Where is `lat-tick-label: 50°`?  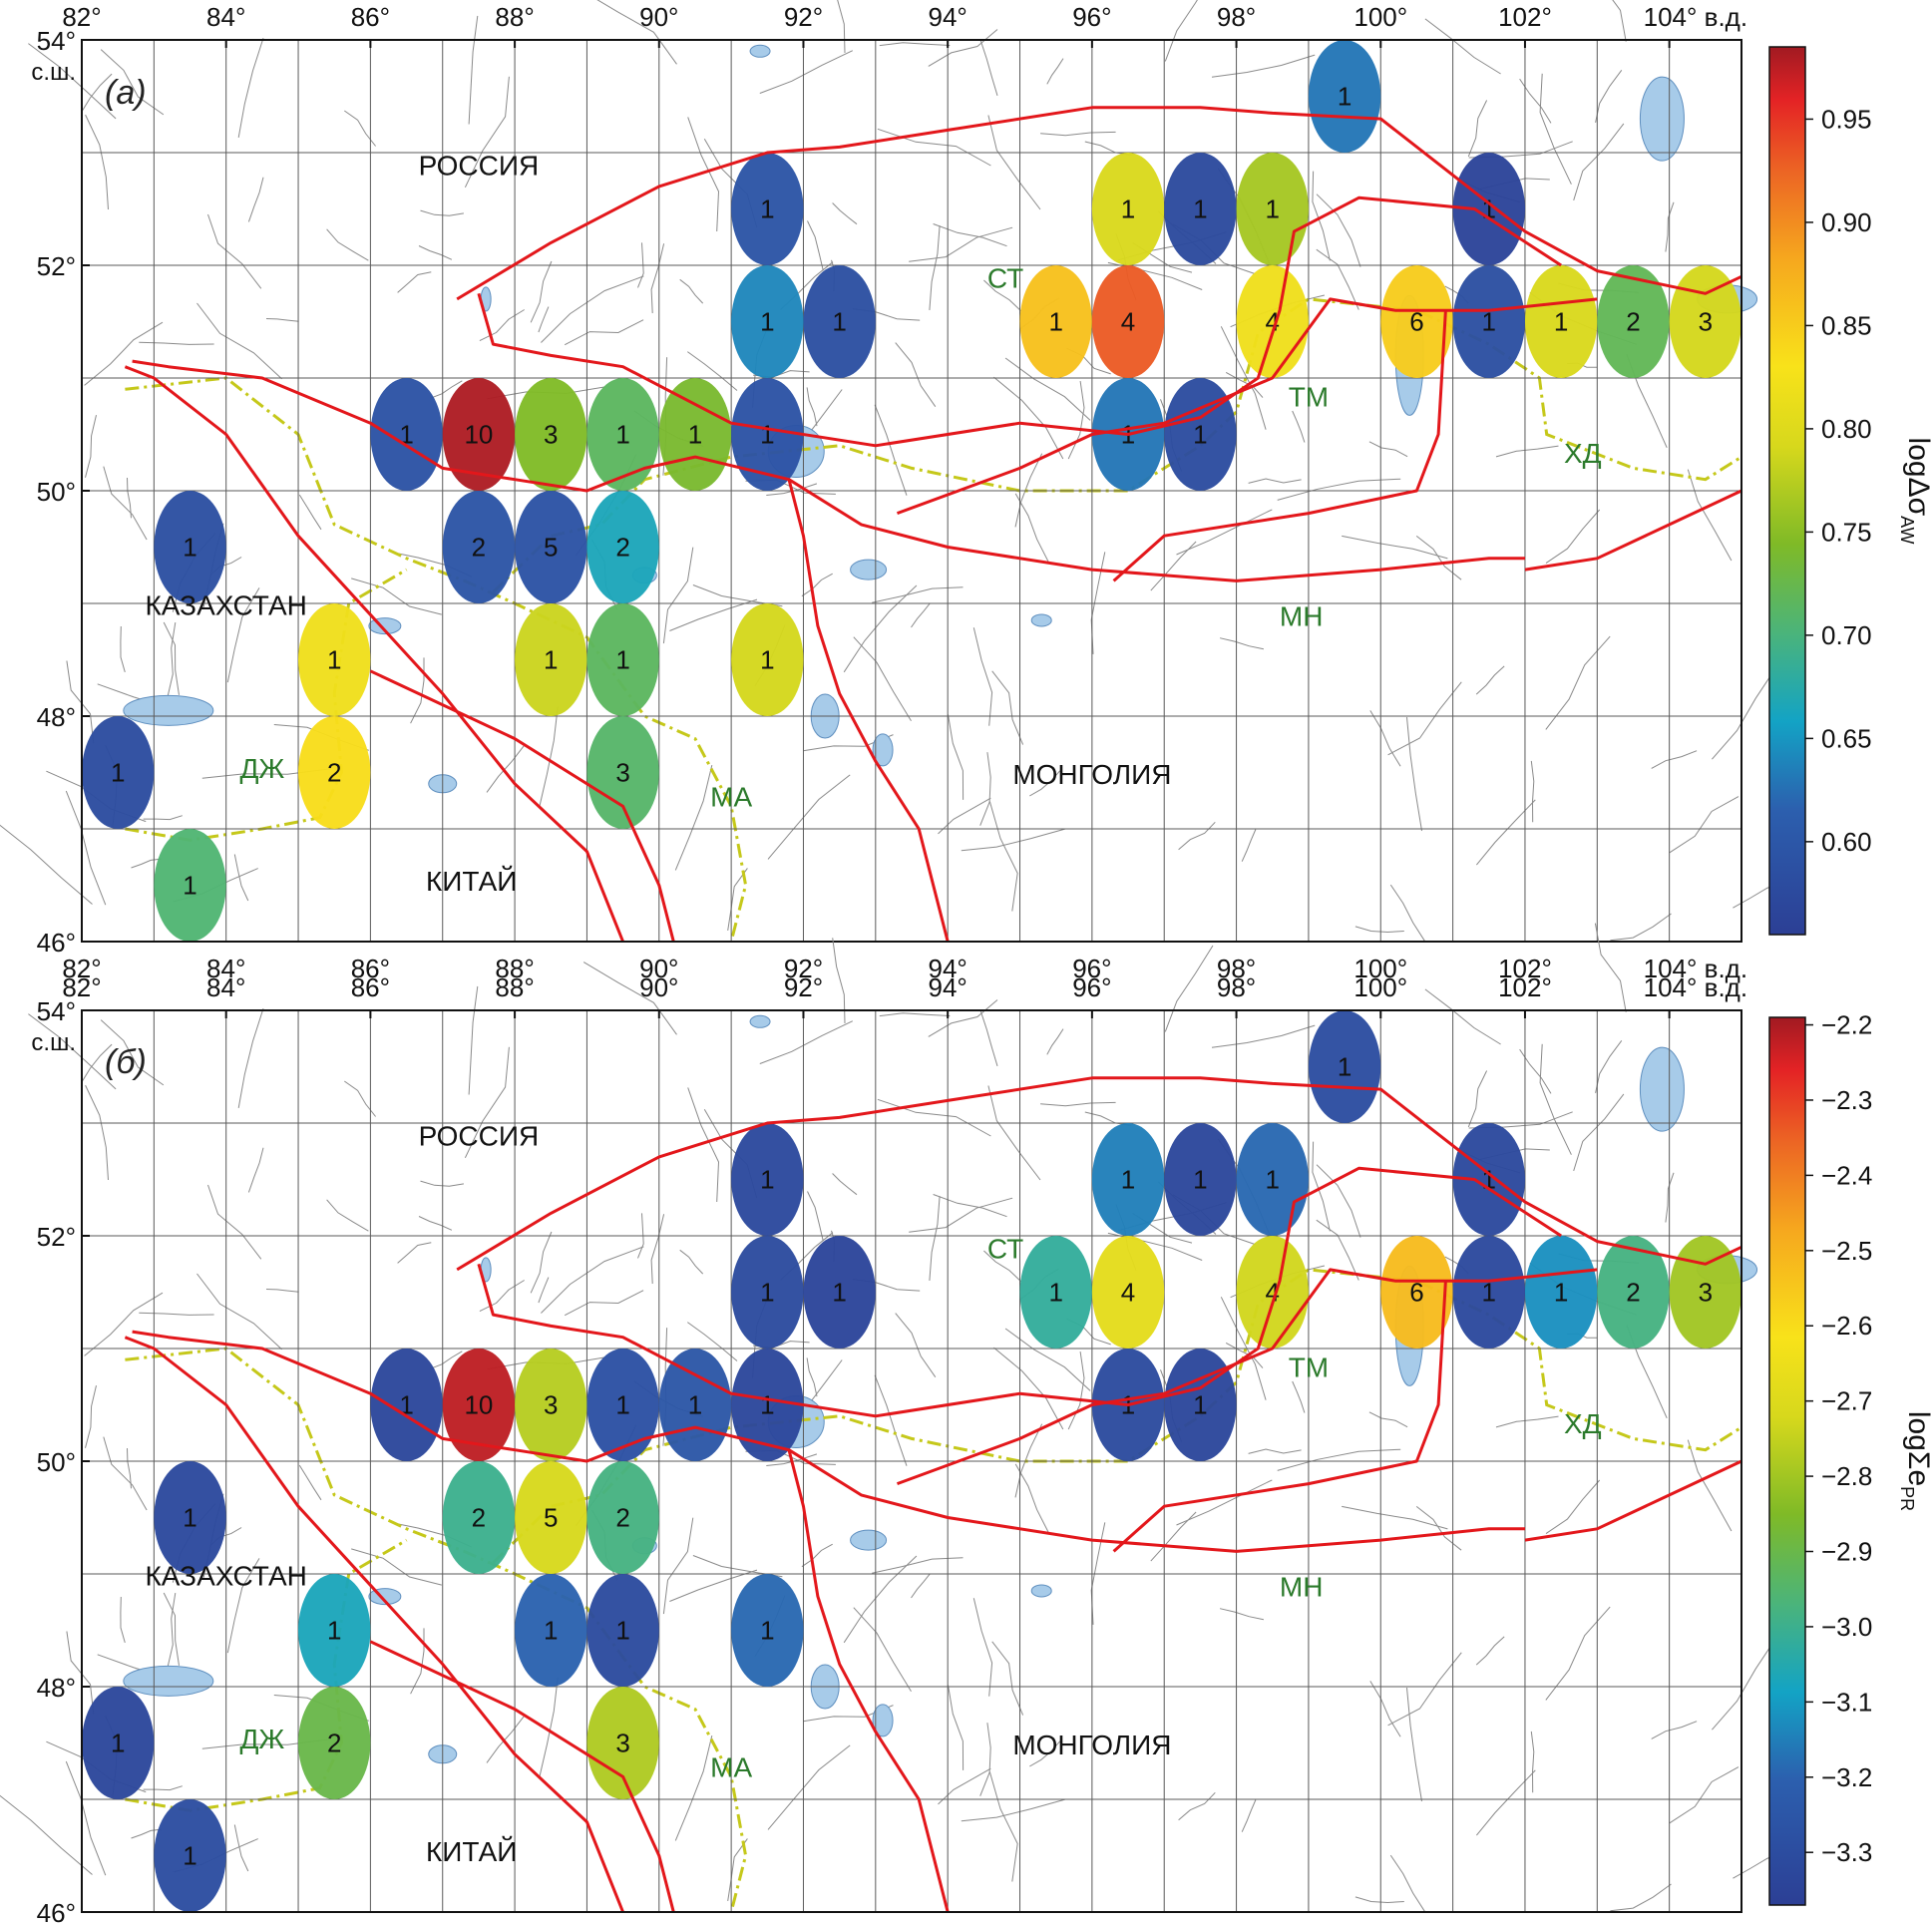 lat-tick-label: 50° is located at coordinates (57, 492).